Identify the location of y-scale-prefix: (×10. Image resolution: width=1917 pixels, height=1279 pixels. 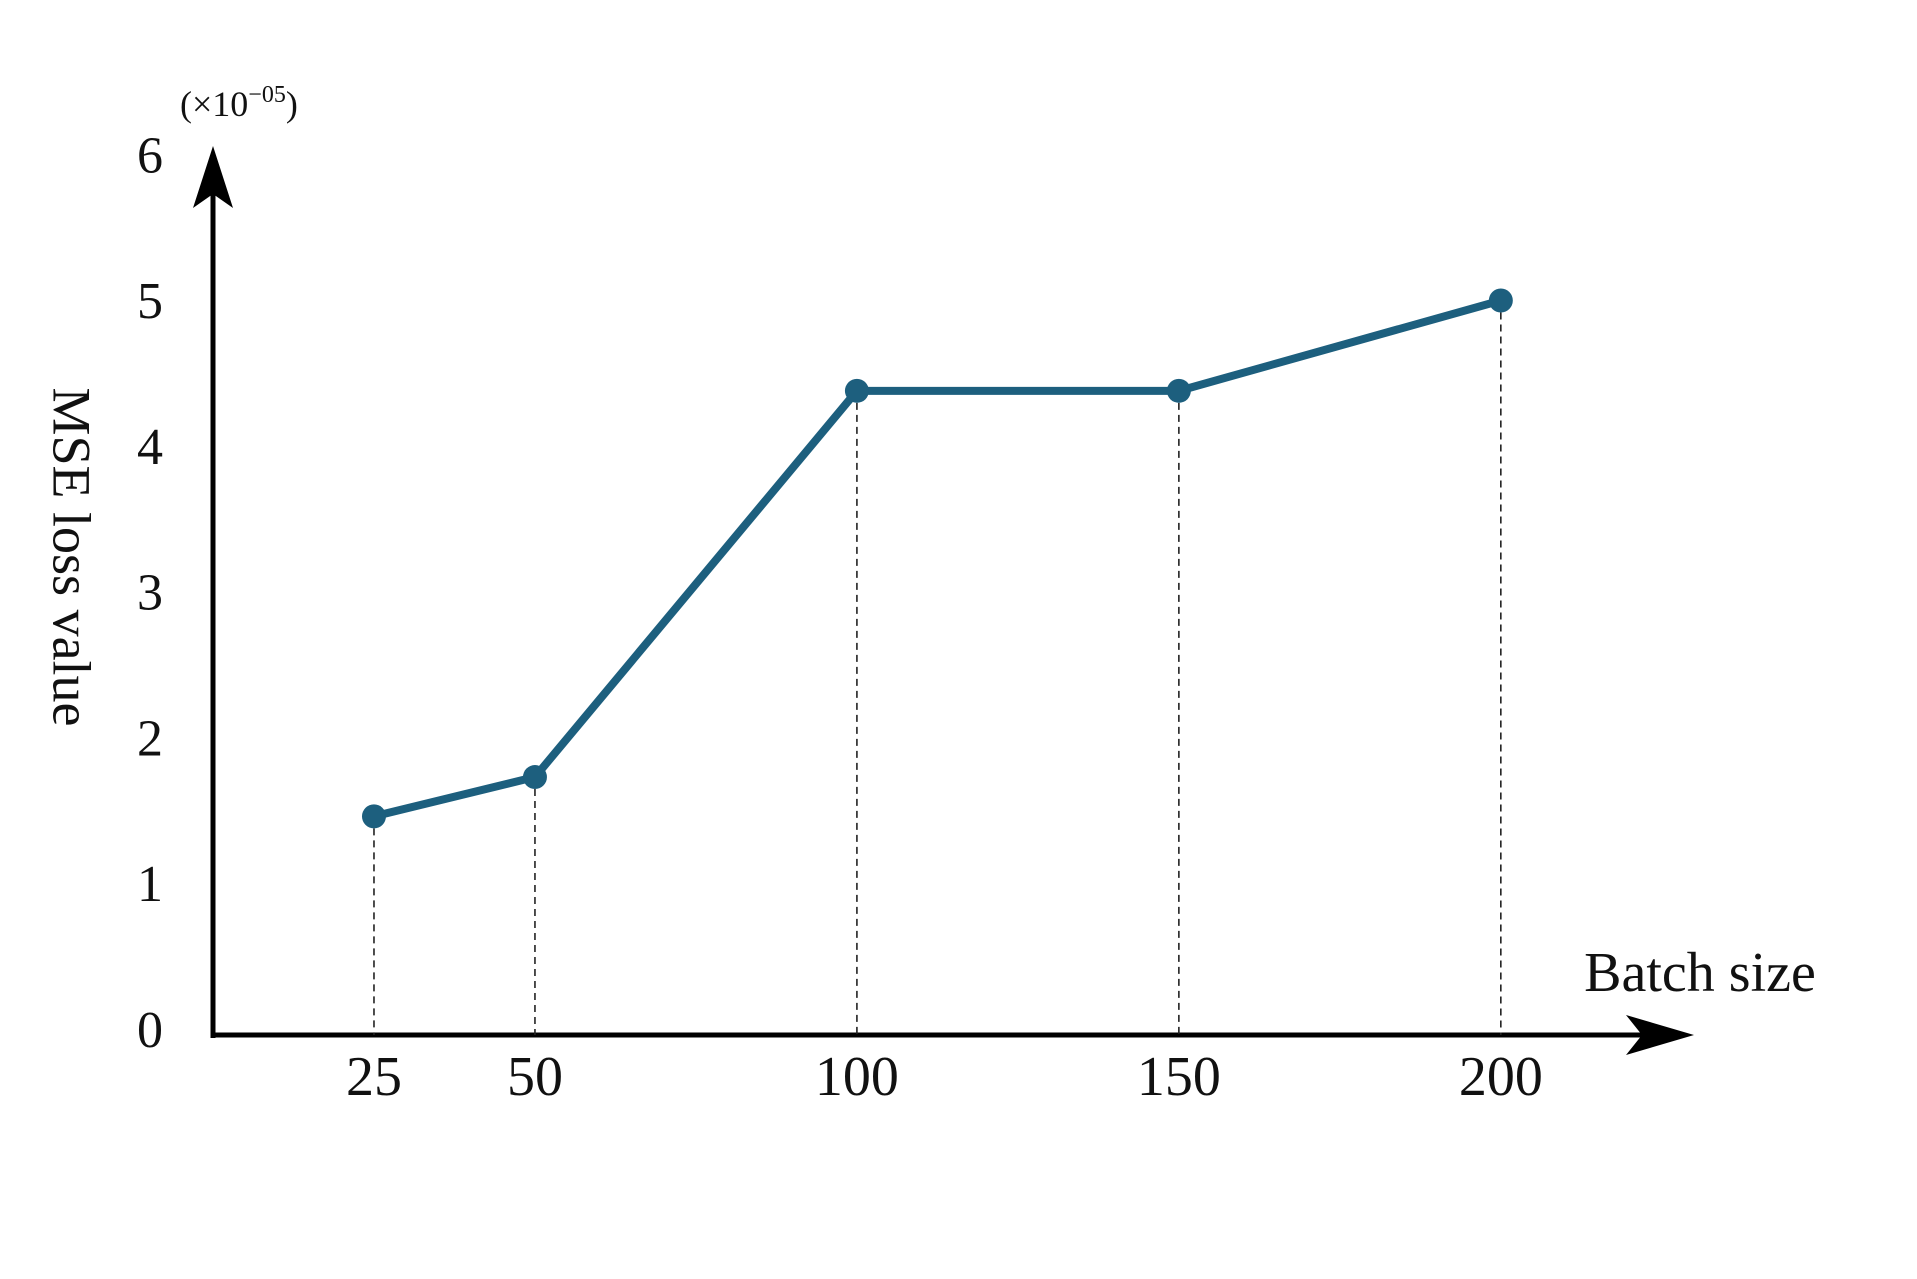
(214, 104).